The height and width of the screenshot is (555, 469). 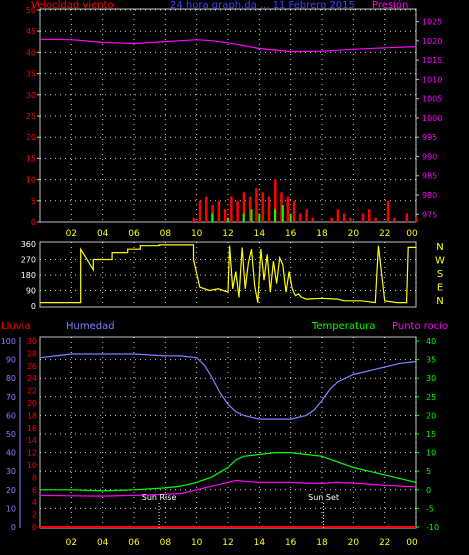 What do you see at coordinates (429, 176) in the screenshot?
I see `pressure-axis-tick-label: 985` at bounding box center [429, 176].